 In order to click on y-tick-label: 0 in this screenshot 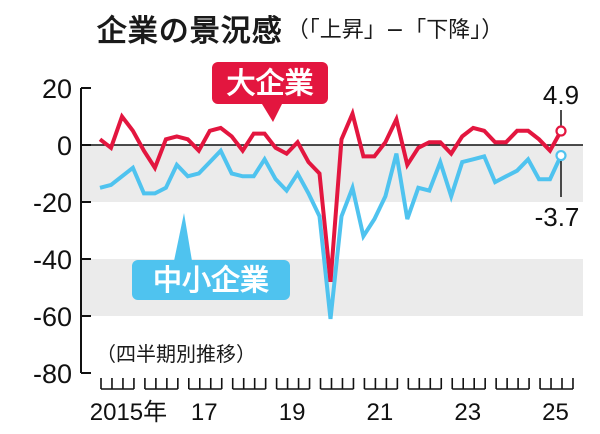, I will do `click(64, 146)`.